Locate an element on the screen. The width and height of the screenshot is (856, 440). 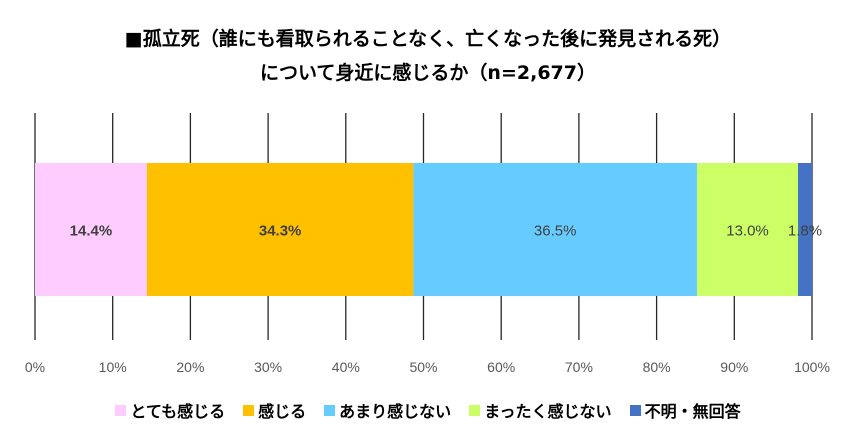
x-tick-label: 30% is located at coordinates (268, 367).